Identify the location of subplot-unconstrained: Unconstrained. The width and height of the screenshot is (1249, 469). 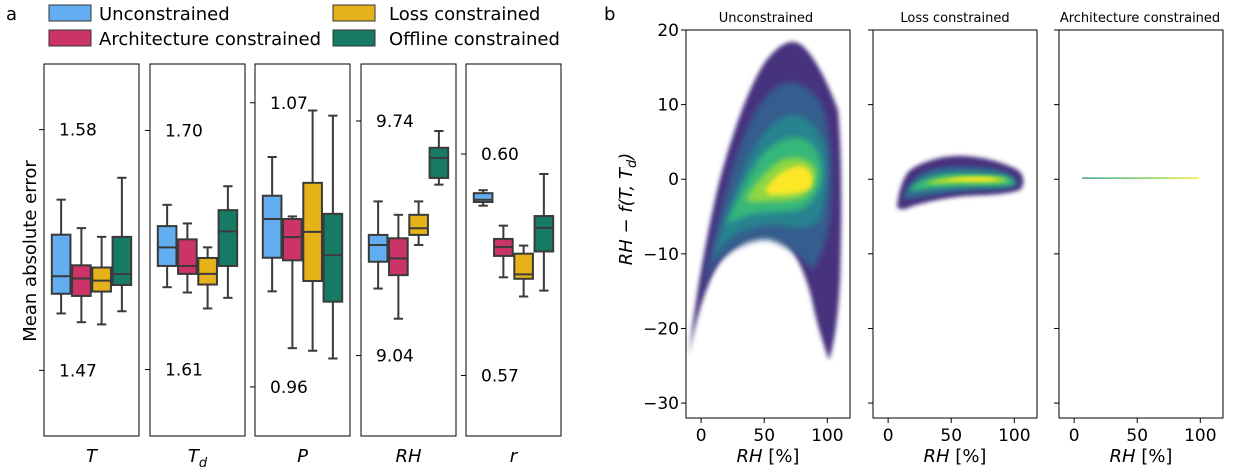
(768, 215).